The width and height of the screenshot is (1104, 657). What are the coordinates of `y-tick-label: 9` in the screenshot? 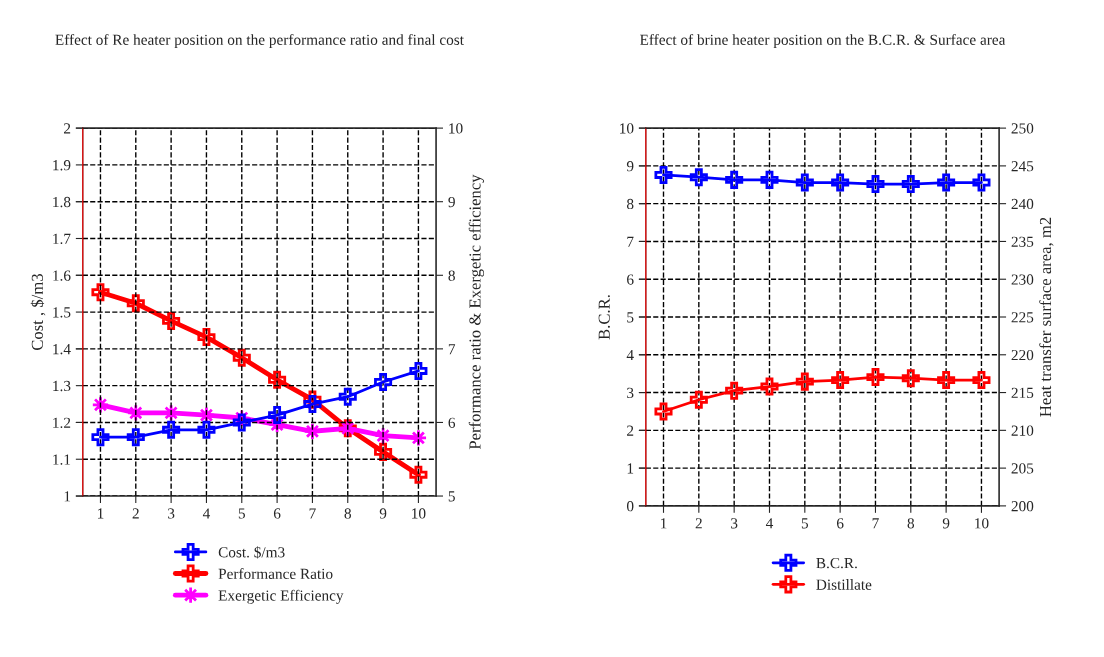 It's located at (630, 166).